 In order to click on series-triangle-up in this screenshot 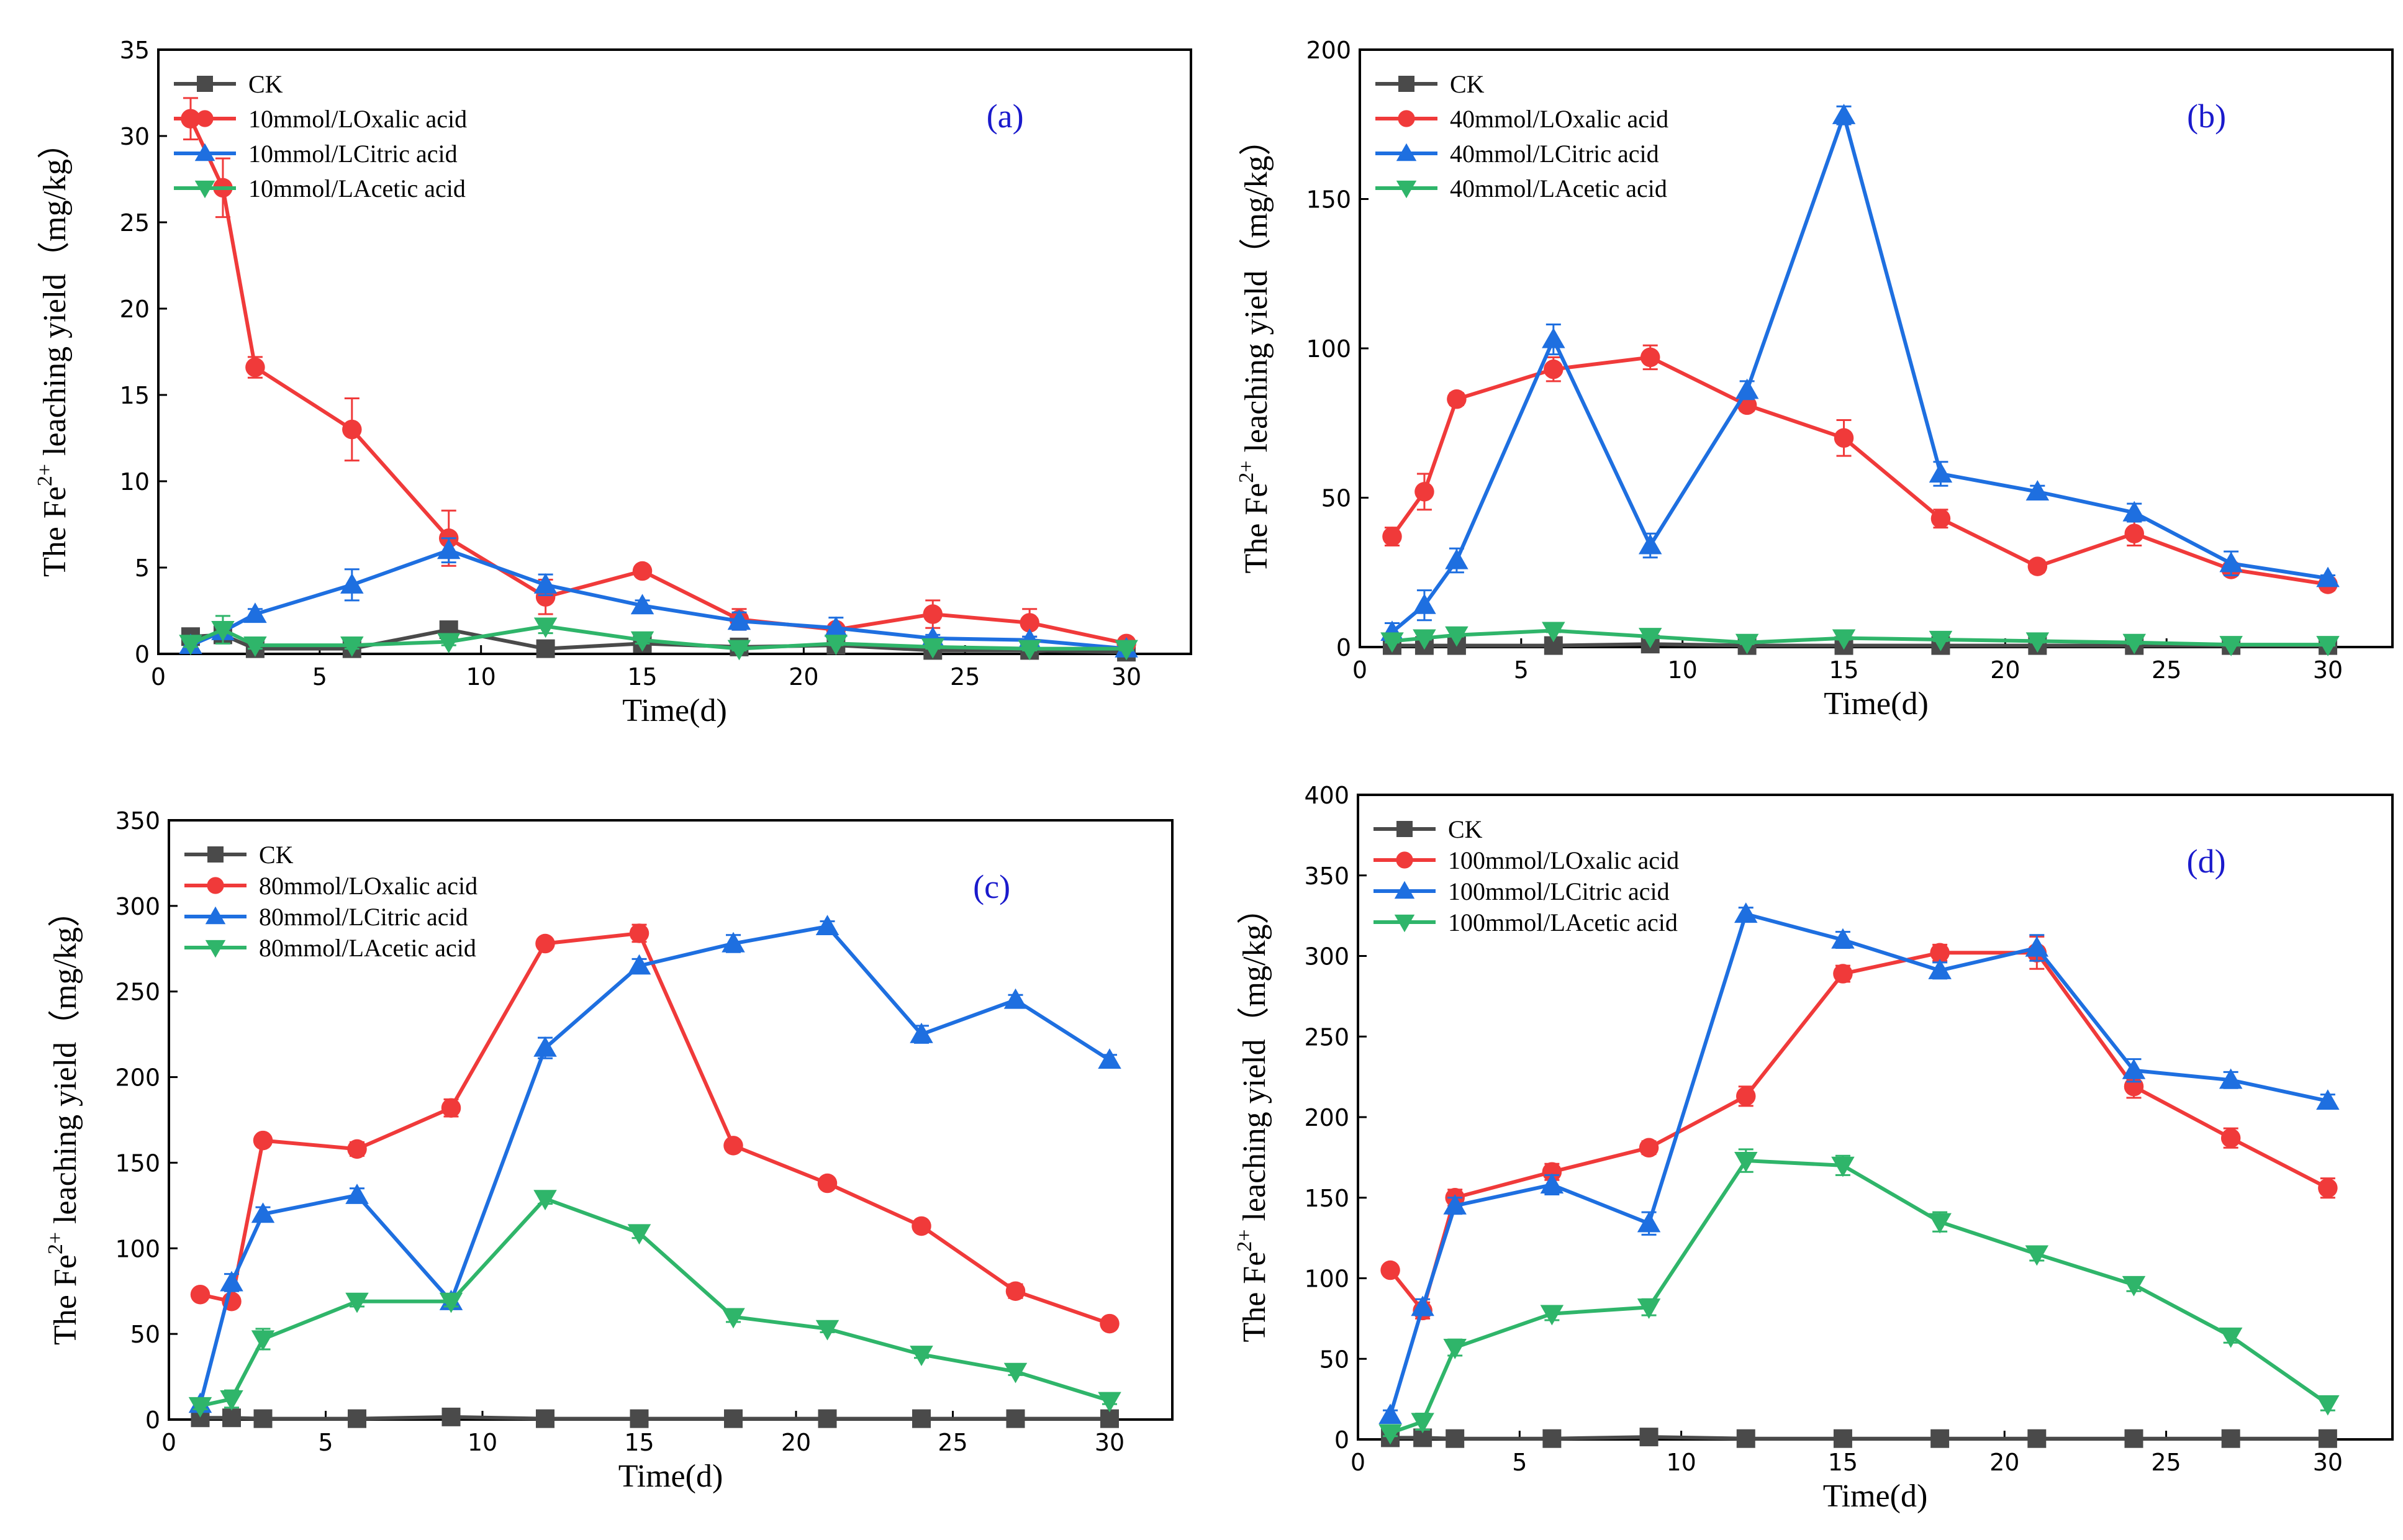, I will do `click(654, 1164)`.